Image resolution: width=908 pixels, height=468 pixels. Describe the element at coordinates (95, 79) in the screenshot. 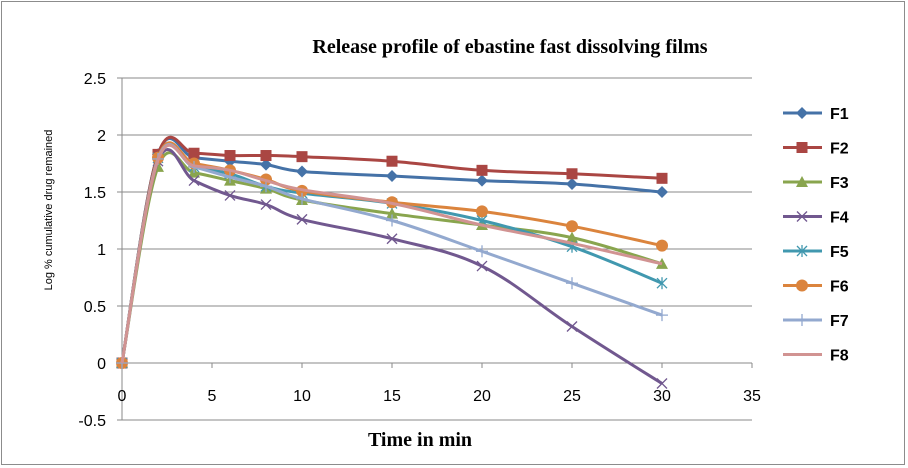

I see `y-tick-label: 2.5` at that location.